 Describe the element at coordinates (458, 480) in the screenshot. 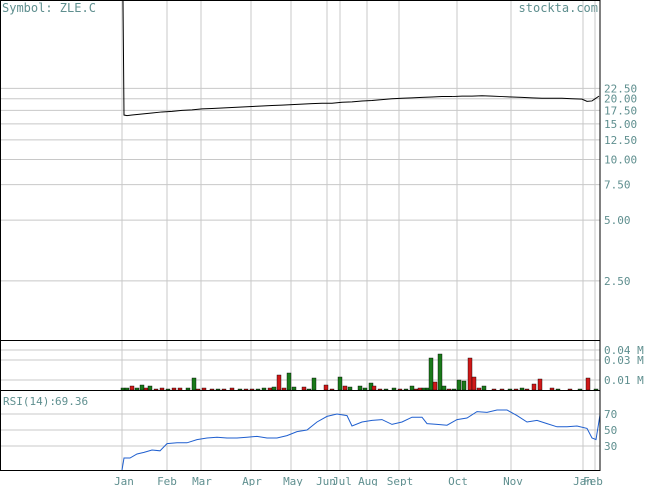

I see `month-tick-label: Oct` at that location.